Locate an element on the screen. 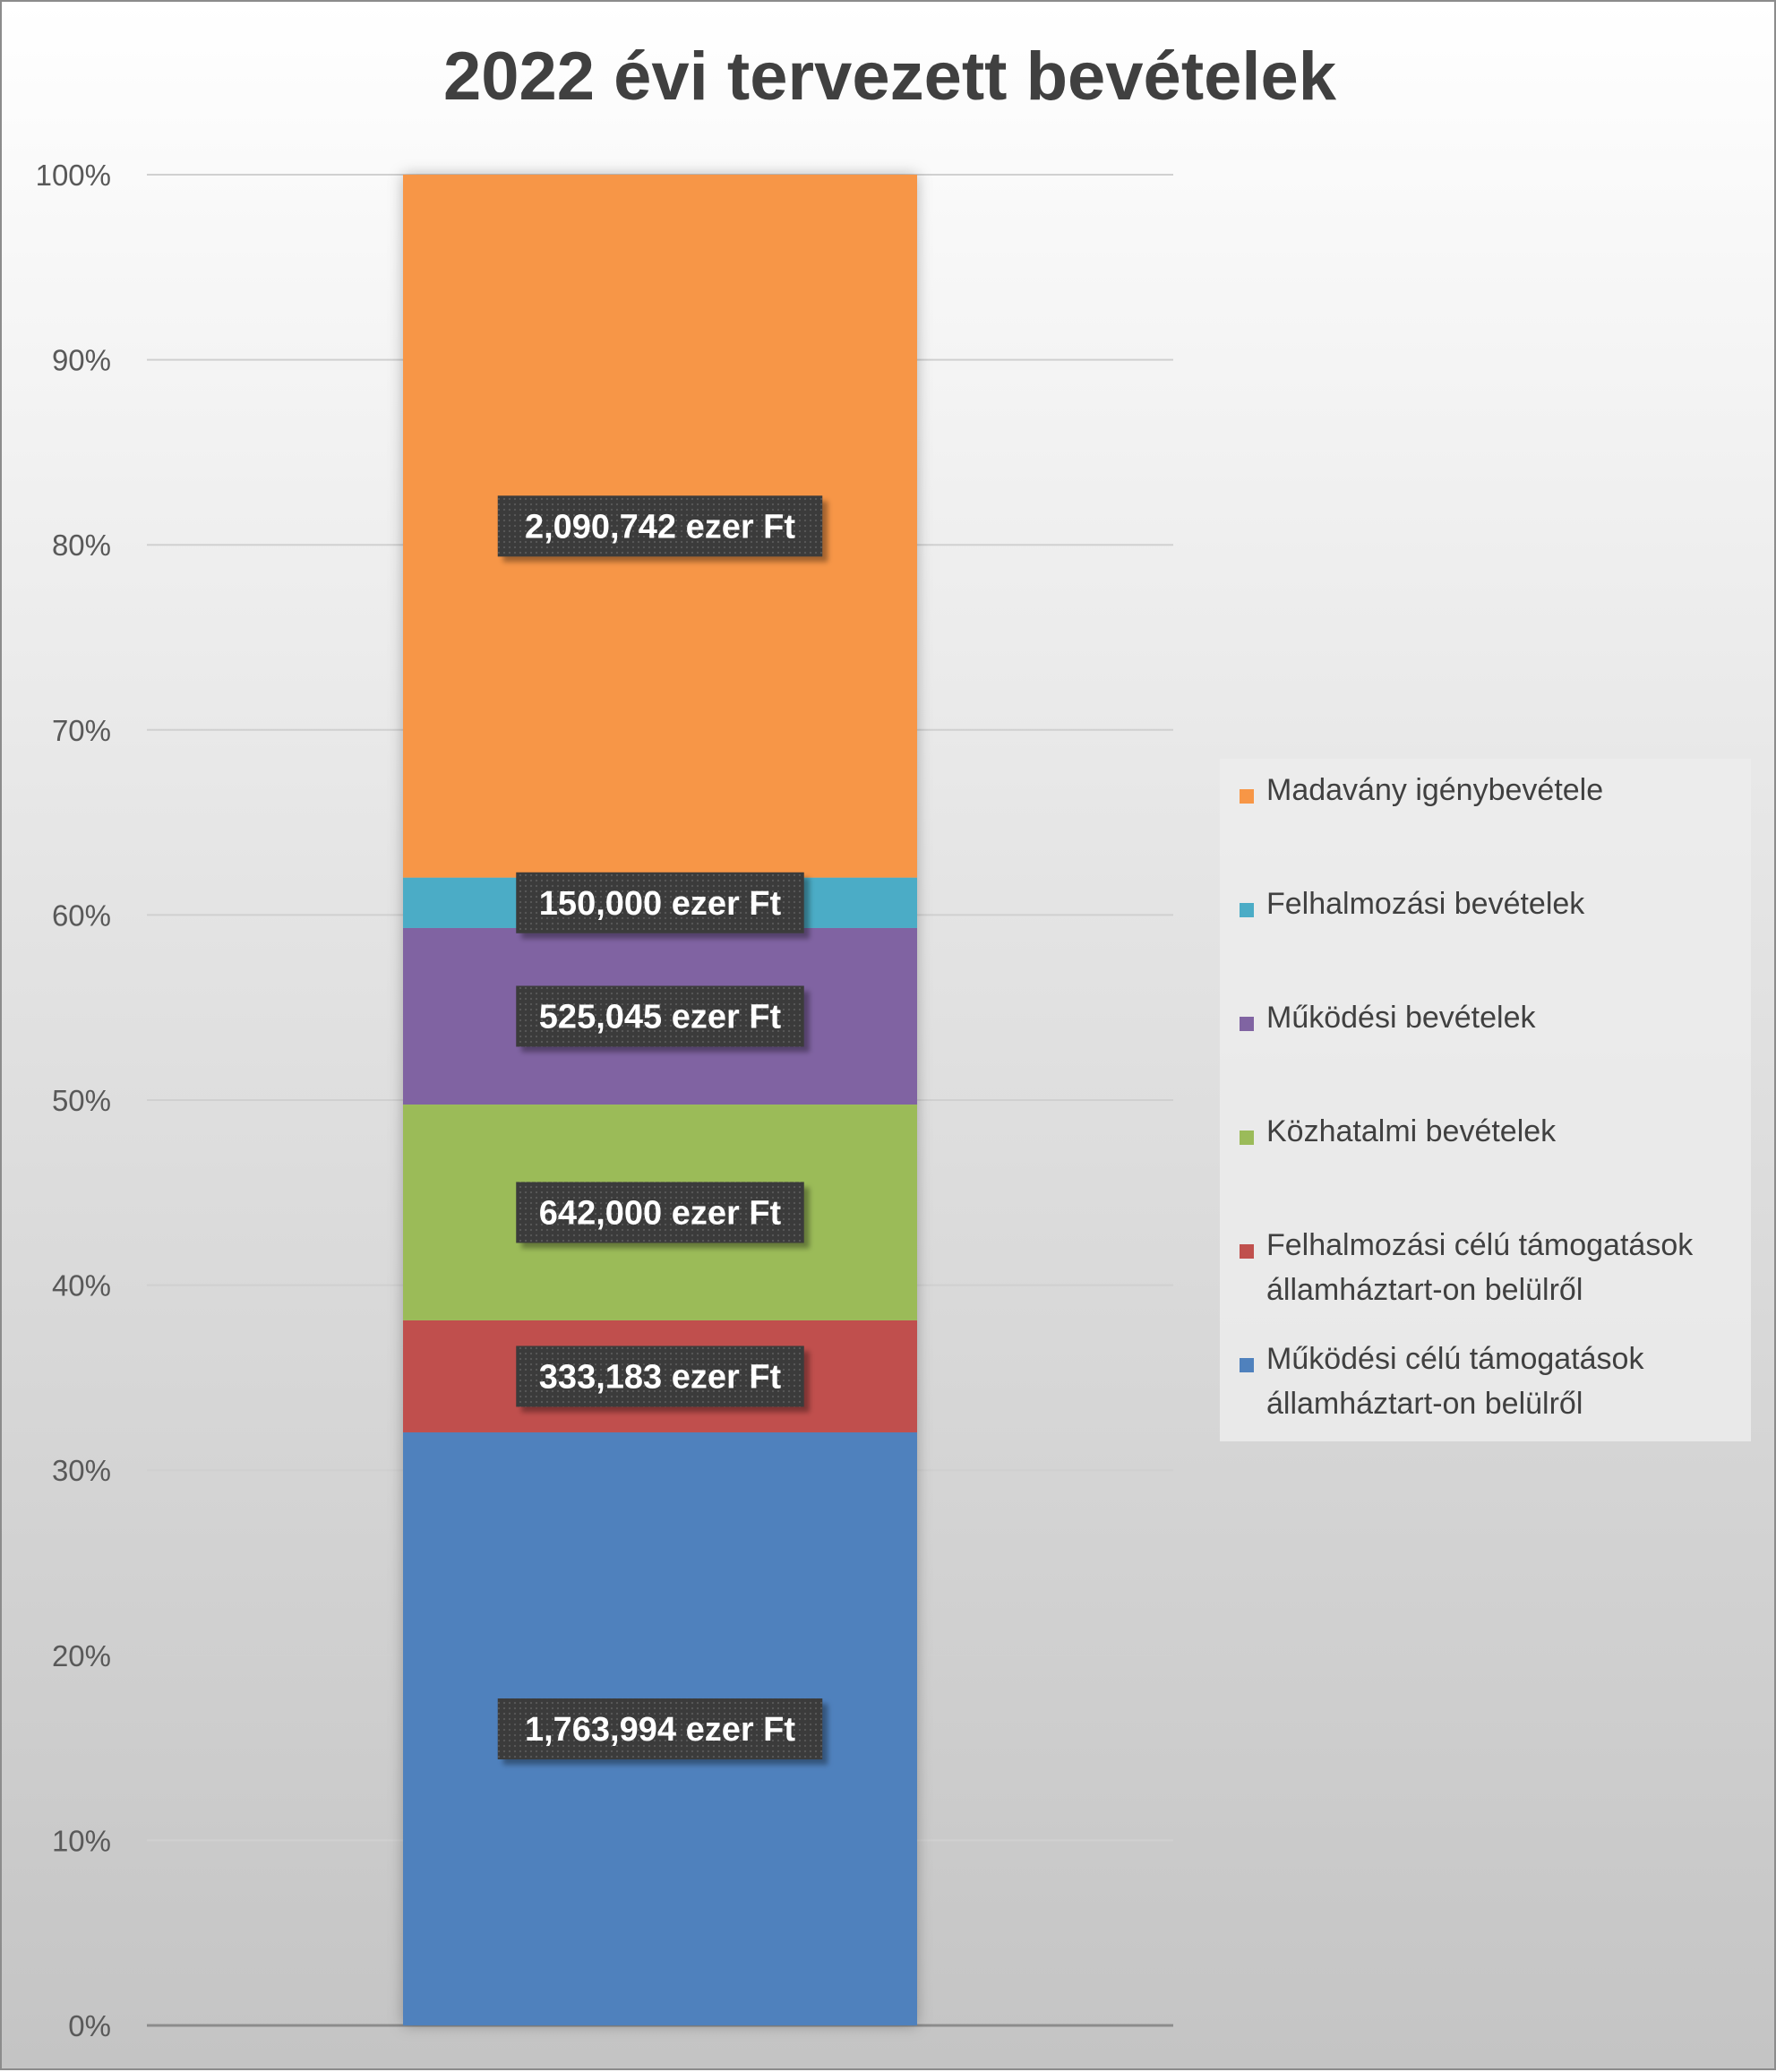  legend-item: Közhatalmi bevételek is located at coordinates (1487, 1166).